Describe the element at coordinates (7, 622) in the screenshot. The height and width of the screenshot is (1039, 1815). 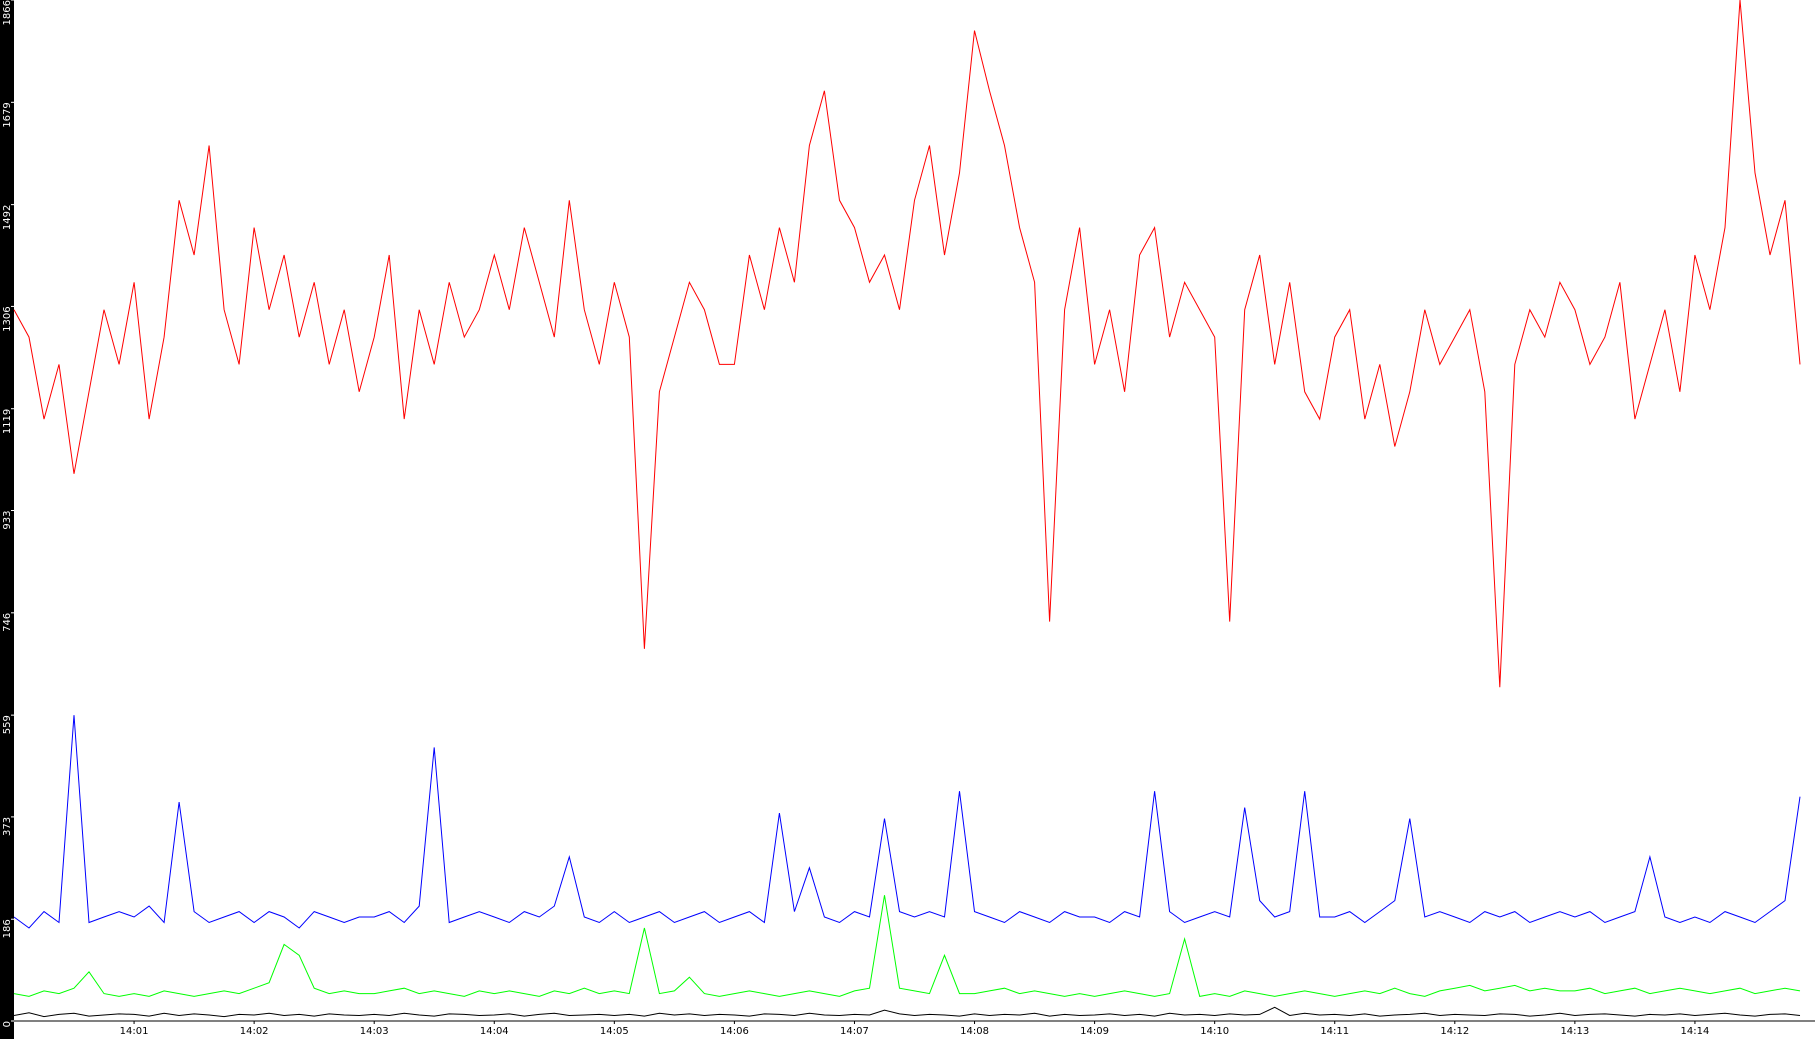
I see `y-tick-label: 746` at that location.